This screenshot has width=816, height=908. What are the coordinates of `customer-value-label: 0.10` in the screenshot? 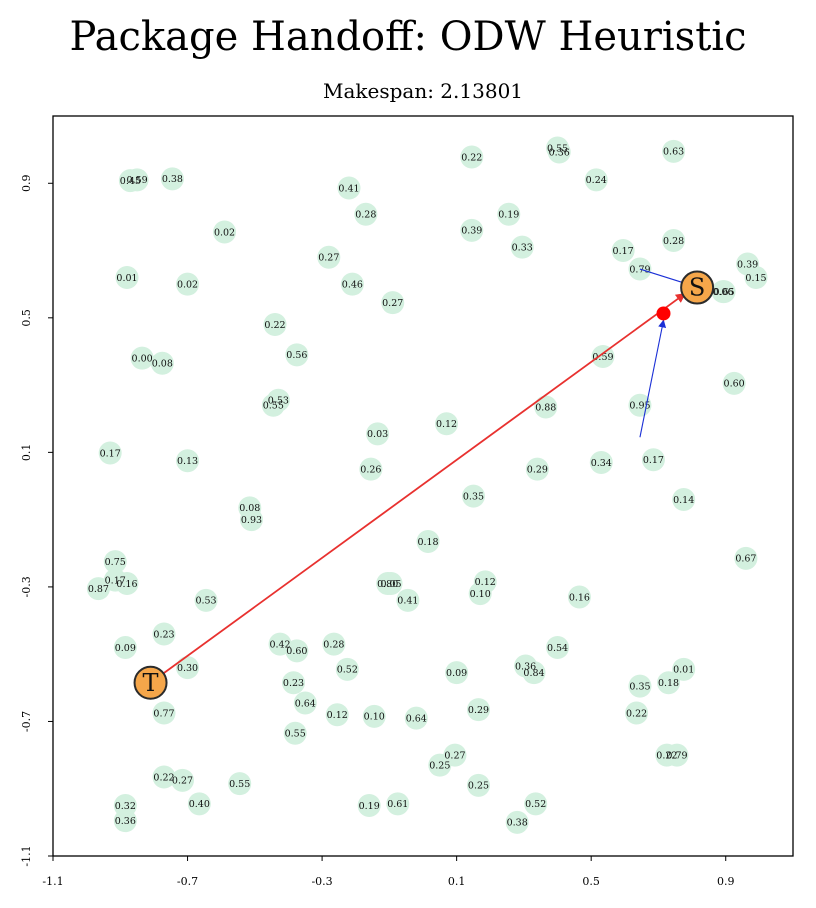 It's located at (480, 594).